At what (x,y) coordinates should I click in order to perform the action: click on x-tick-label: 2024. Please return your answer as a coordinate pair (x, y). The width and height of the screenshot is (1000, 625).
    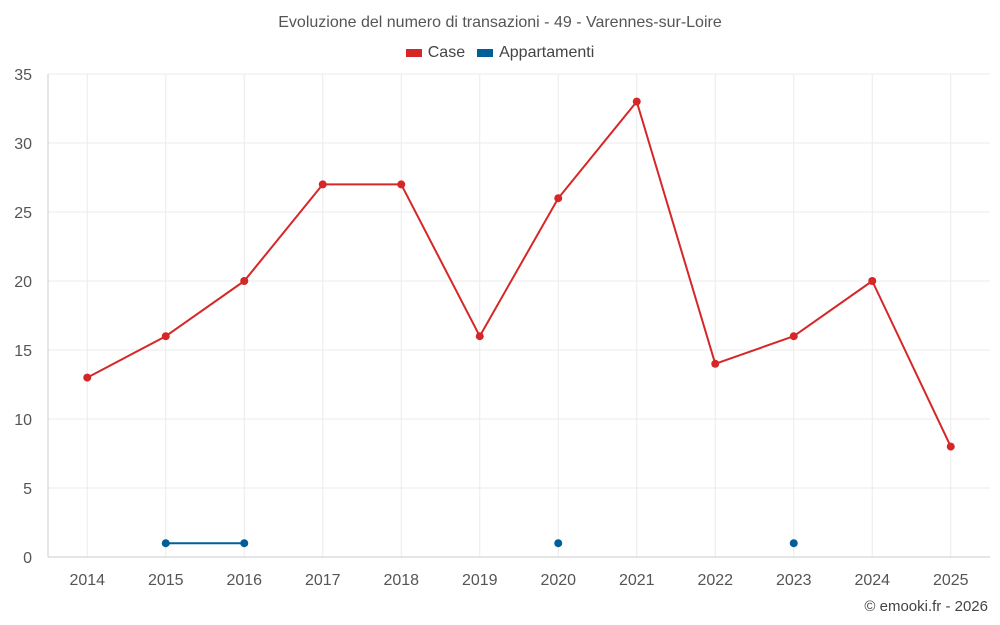
    Looking at the image, I should click on (872, 580).